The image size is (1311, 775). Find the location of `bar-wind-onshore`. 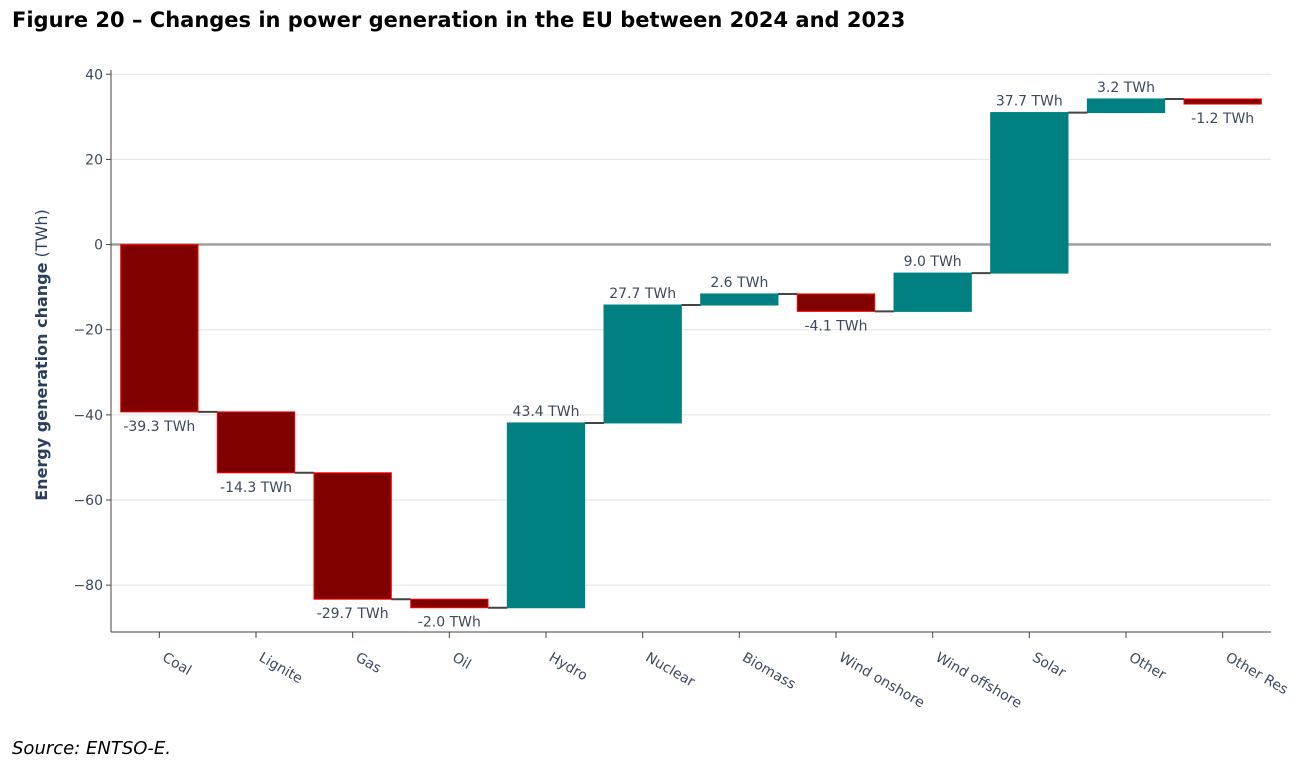

bar-wind-onshore is located at coordinates (836, 302).